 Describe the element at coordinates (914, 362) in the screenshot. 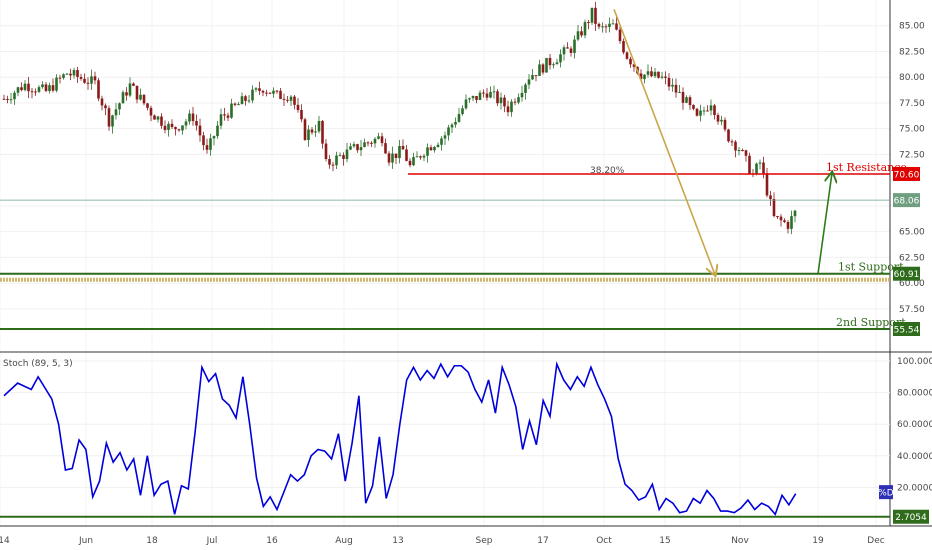

I see `stochastic-tick-label: 100.0000` at that location.